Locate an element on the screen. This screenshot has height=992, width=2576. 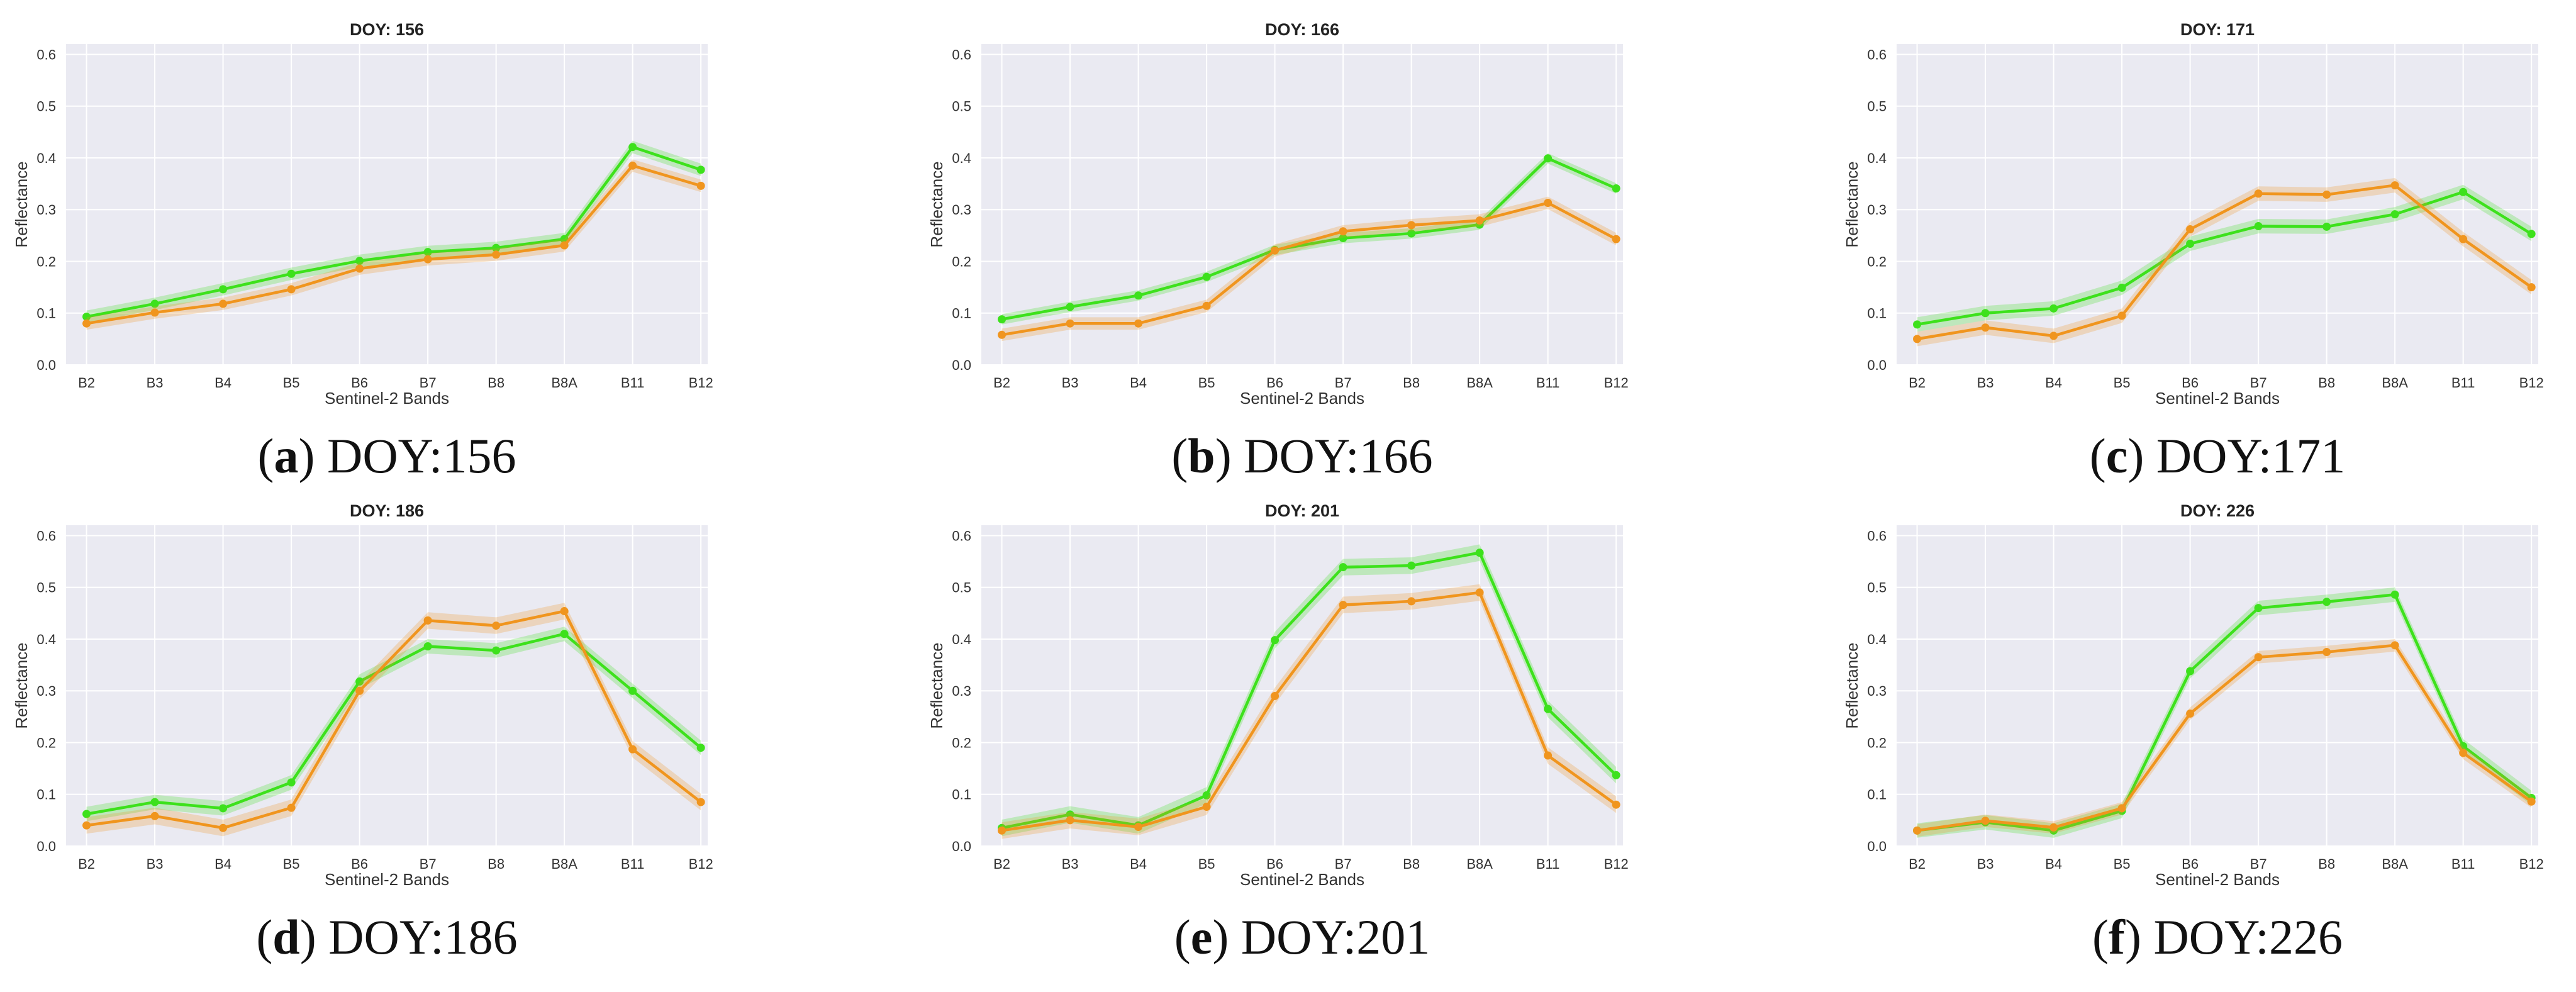
subfigure-caption: (b) DOY:166 is located at coordinates (1302, 455).